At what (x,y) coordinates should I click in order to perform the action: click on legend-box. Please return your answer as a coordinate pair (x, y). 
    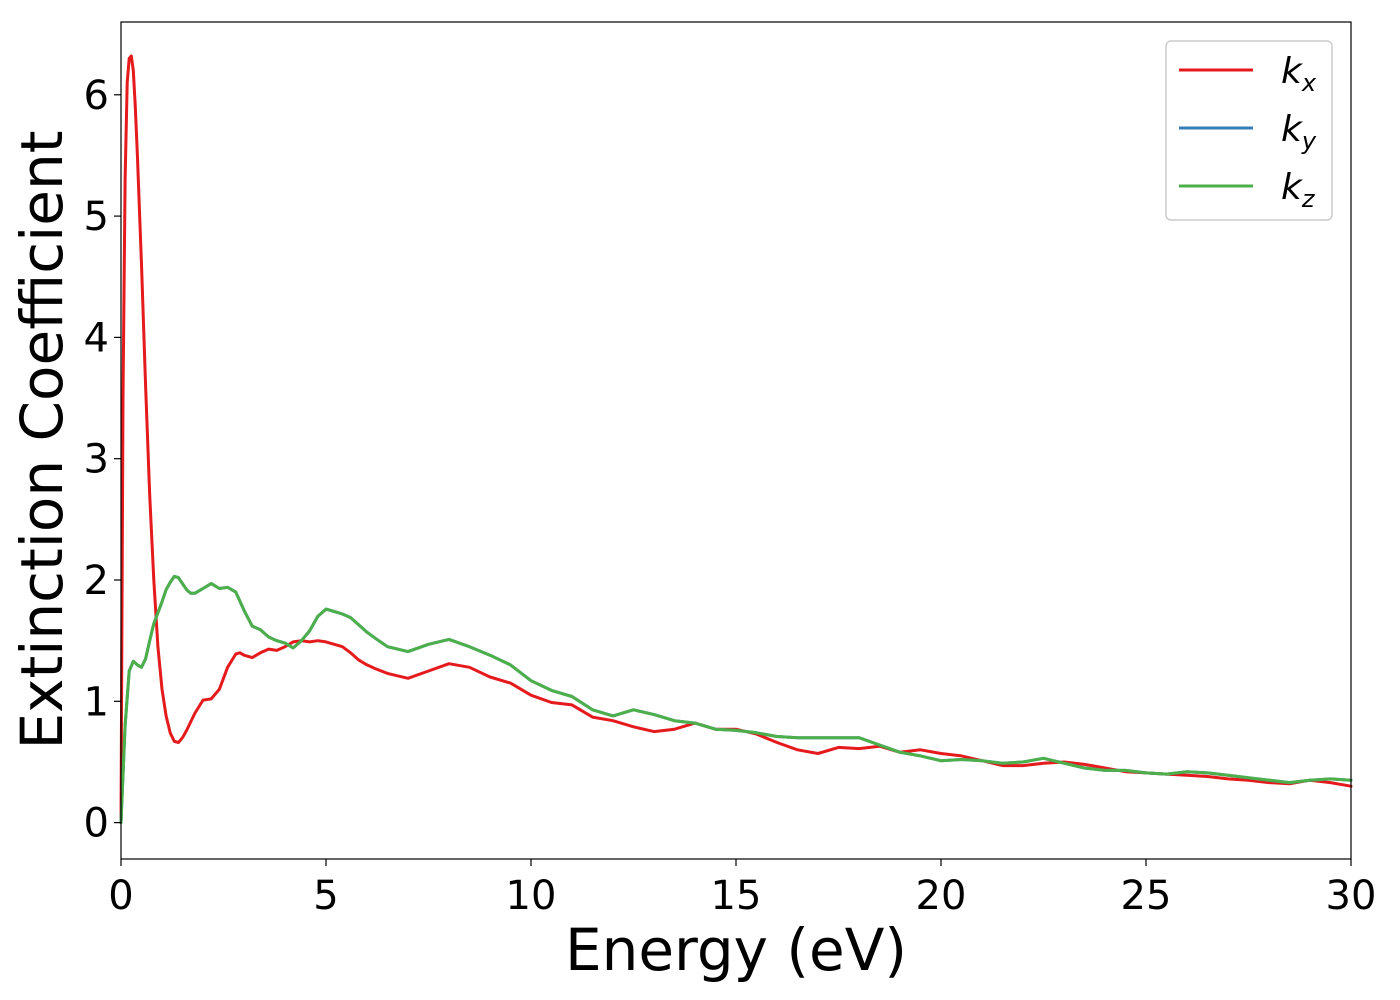
    Looking at the image, I should click on (1249, 130).